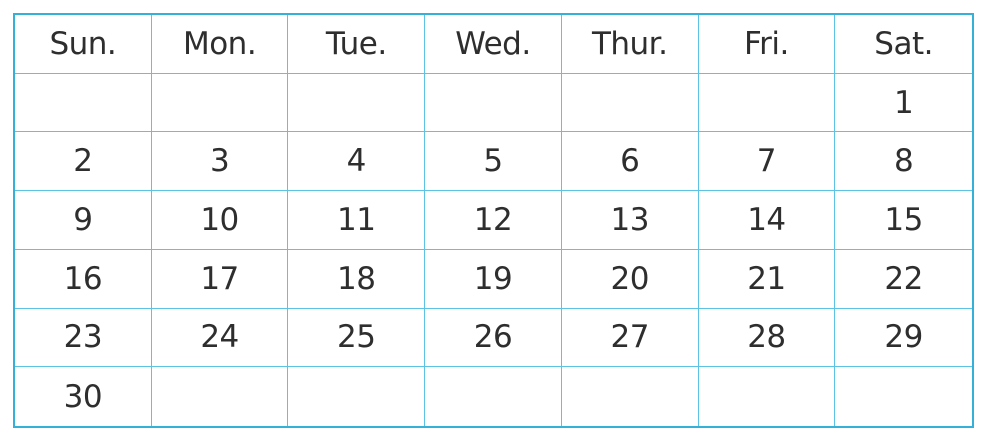  I want to click on day-cell: 22, so click(903, 279).